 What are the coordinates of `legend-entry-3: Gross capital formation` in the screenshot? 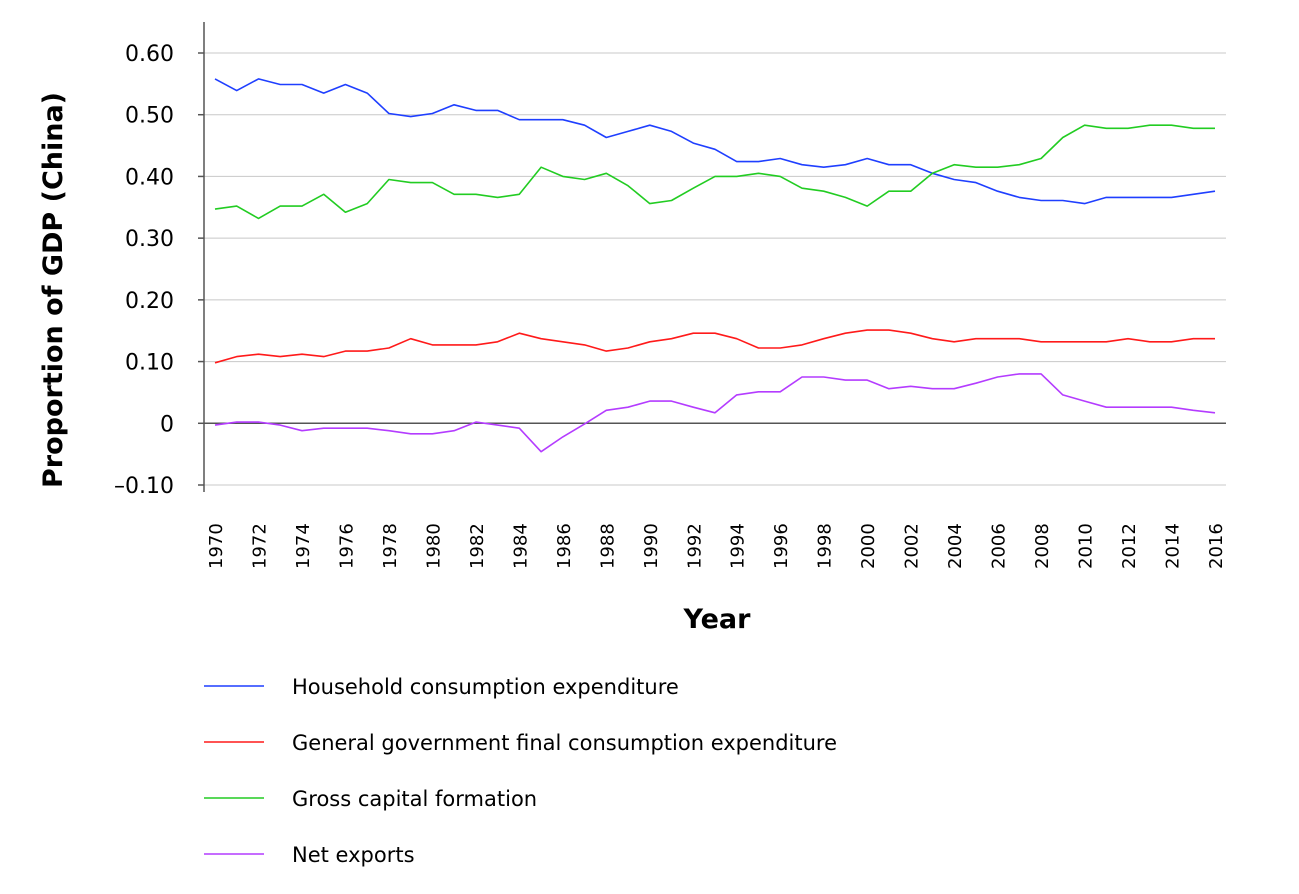 It's located at (370, 799).